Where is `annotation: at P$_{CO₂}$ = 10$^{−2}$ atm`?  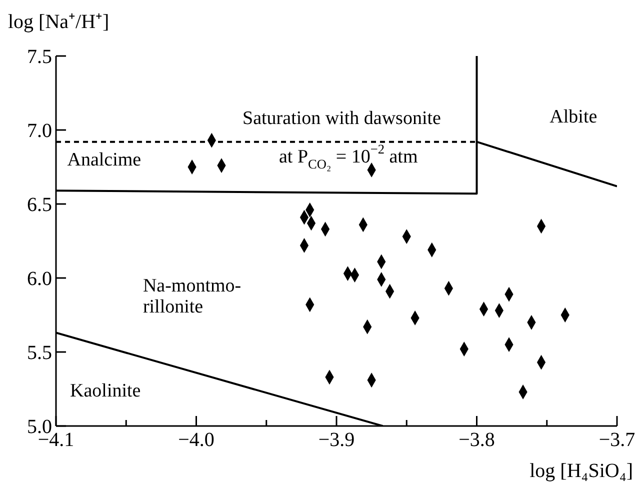
annotation: at P$_{CO₂}$ = 10$^{−2}$ atm is located at coordinates (348, 157).